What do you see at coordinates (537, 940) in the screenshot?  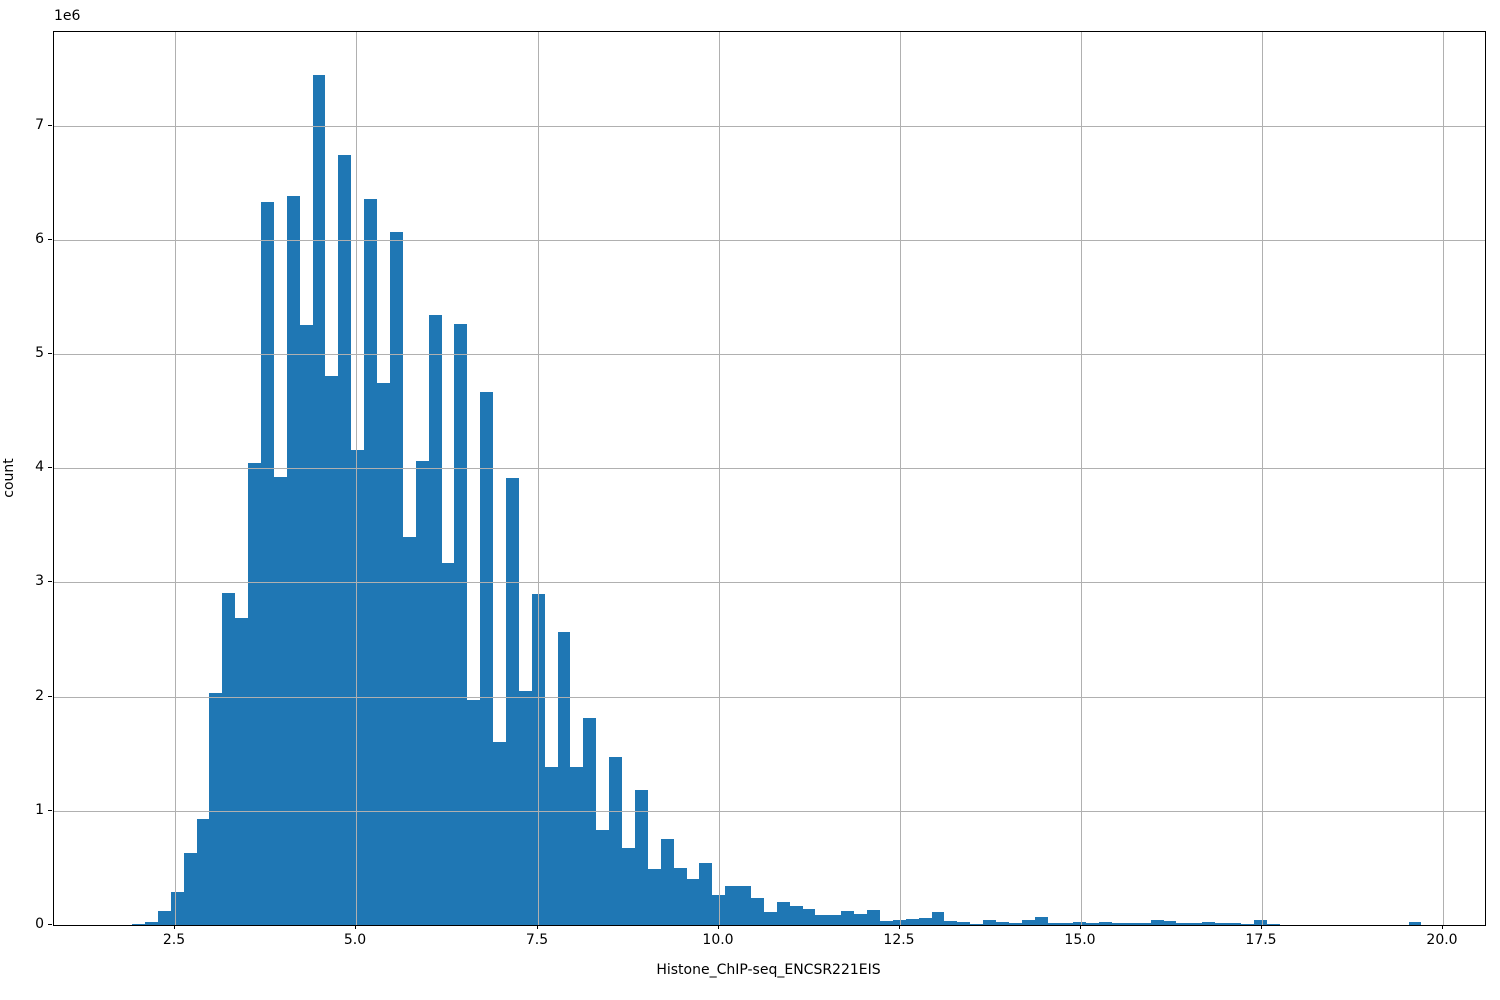 I see `x-tick-label: 7.5` at bounding box center [537, 940].